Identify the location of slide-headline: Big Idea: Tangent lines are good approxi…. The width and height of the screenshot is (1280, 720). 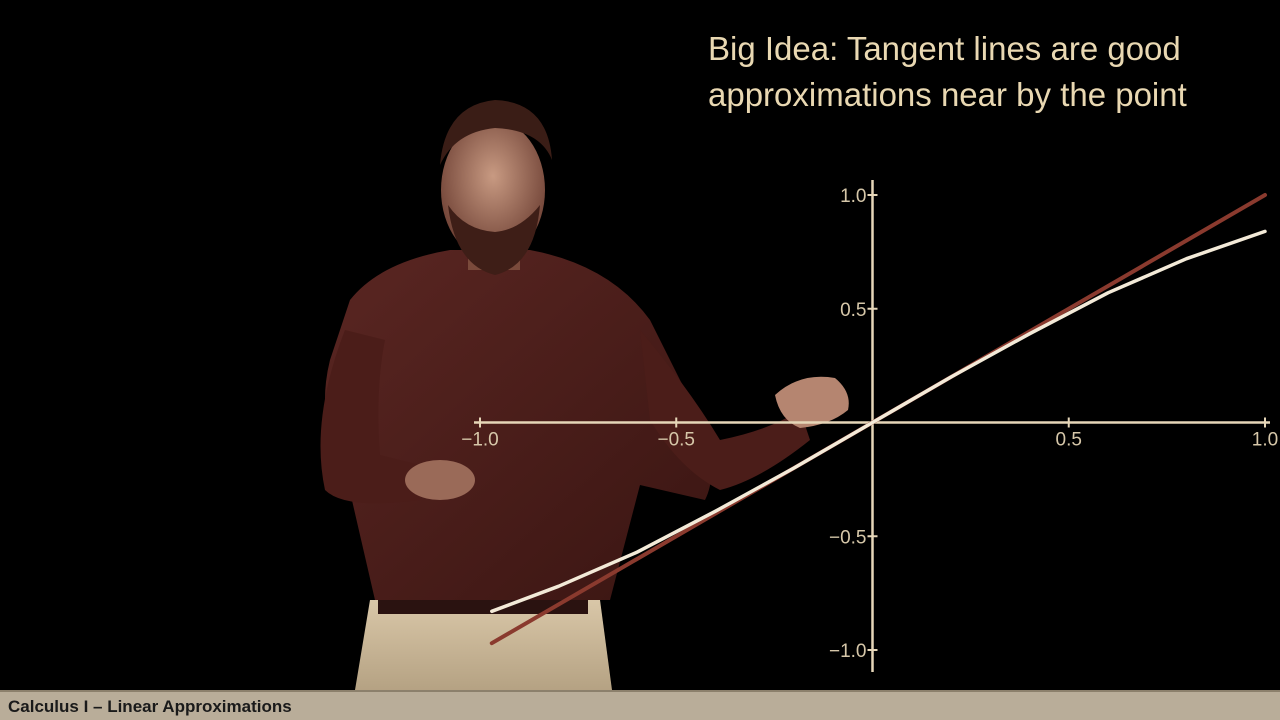
(988, 72).